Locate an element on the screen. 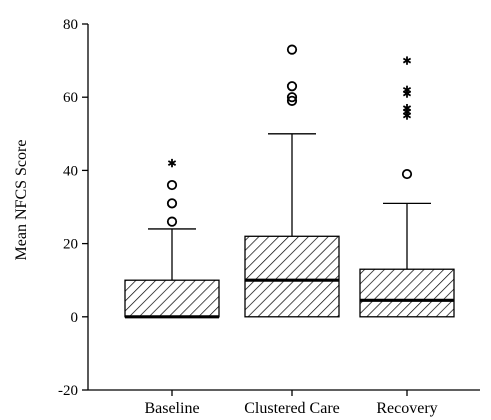 This screenshot has height=420, width=491. y-tick-labels: -20 0 20 40 60 80 is located at coordinates (68, 208).